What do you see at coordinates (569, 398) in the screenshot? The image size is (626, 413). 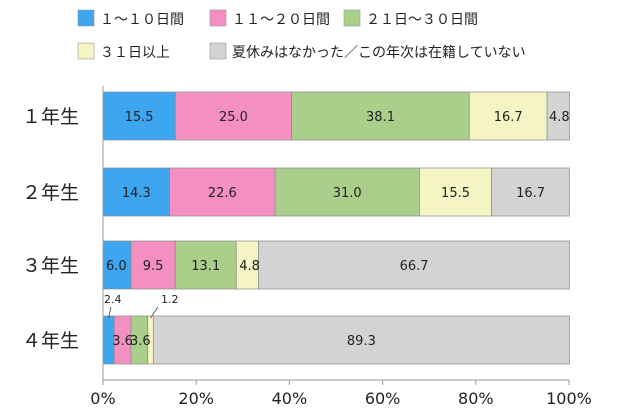 I see `x-tick-label-6: 100%` at bounding box center [569, 398].